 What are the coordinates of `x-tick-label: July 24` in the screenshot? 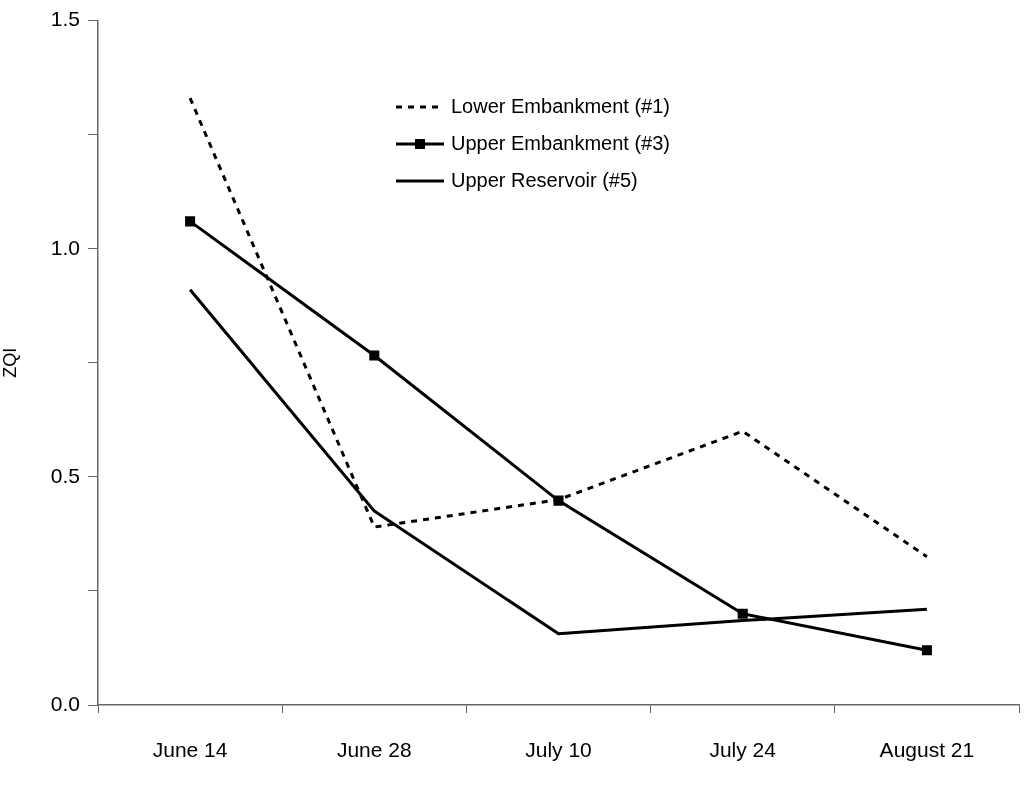 It's located at (743, 750).